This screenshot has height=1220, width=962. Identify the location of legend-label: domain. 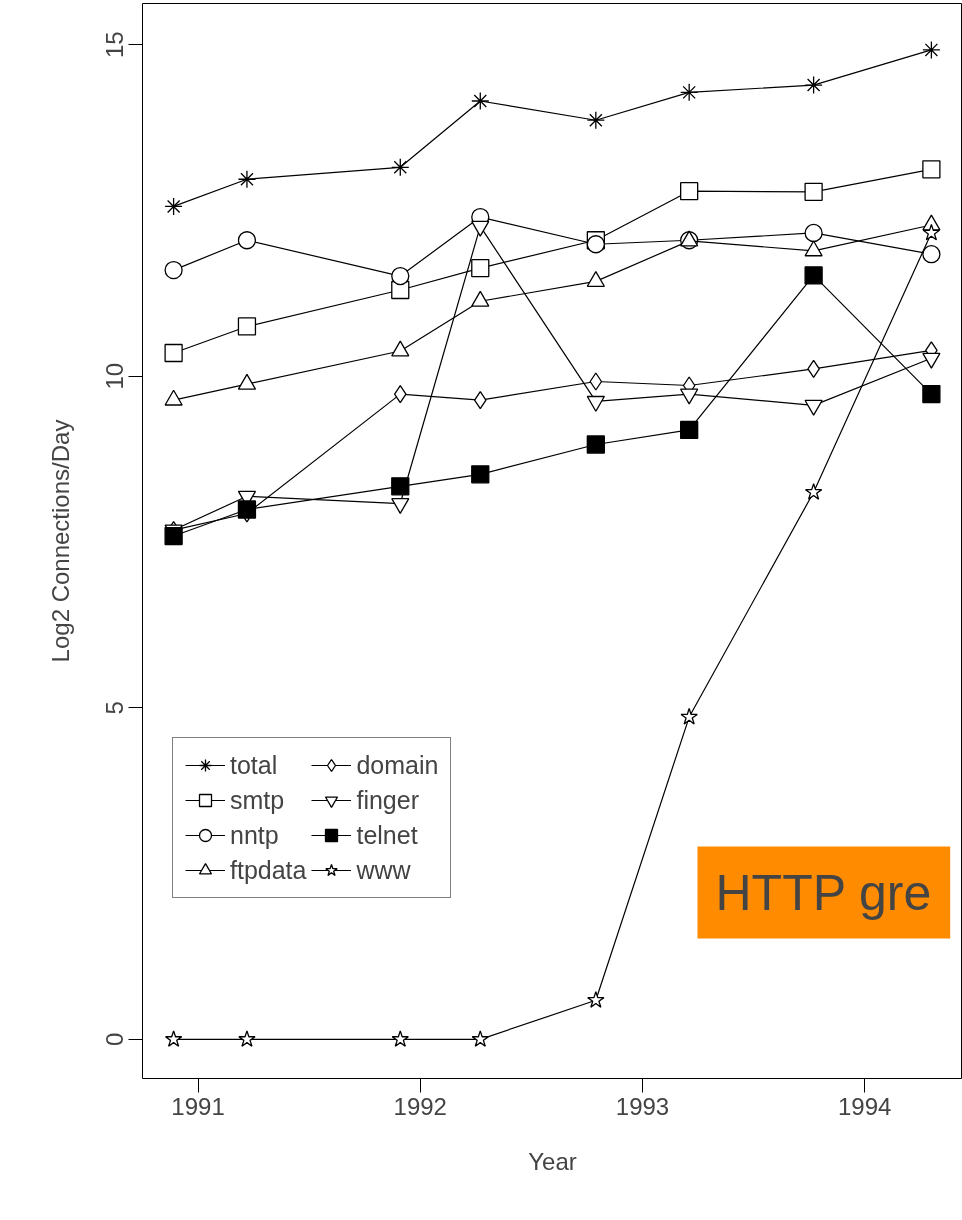
(397, 765).